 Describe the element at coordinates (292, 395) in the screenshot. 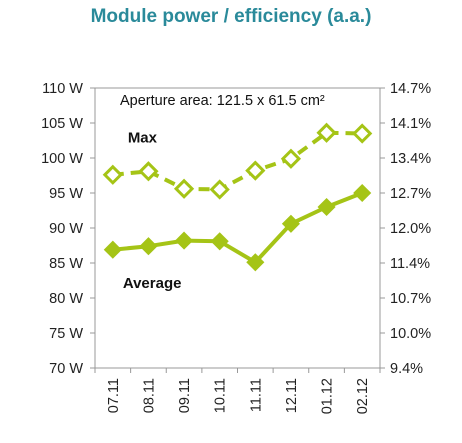

I see `x-tick-label: 12.11` at that location.